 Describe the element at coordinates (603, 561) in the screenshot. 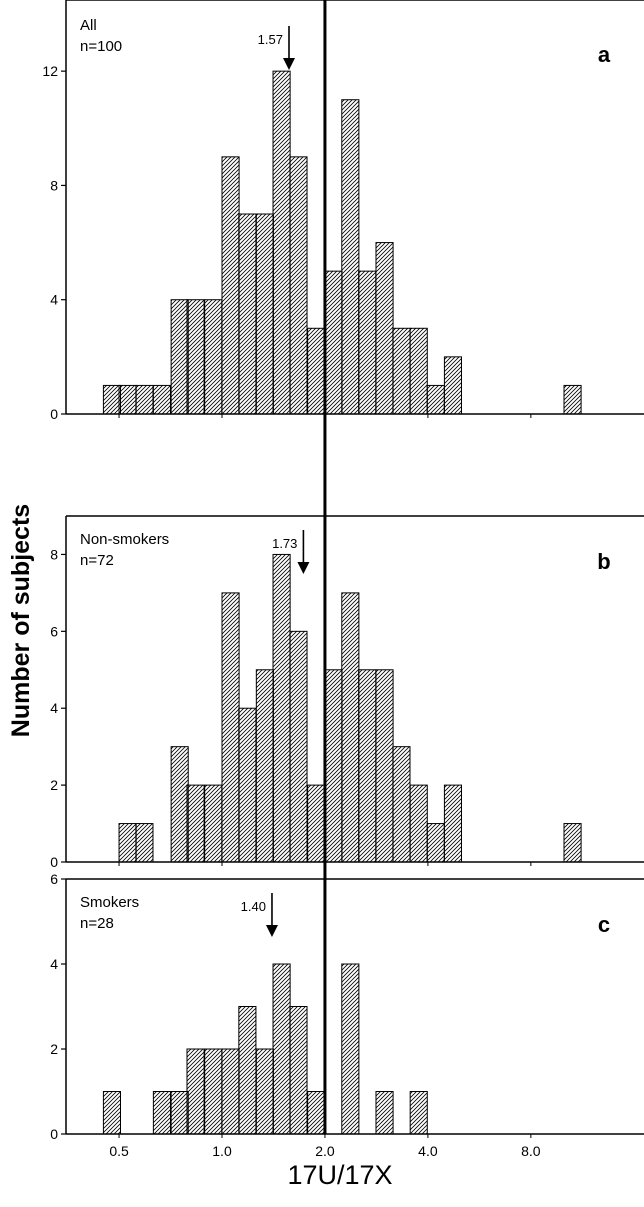

I see `panel-letter: b` at that location.